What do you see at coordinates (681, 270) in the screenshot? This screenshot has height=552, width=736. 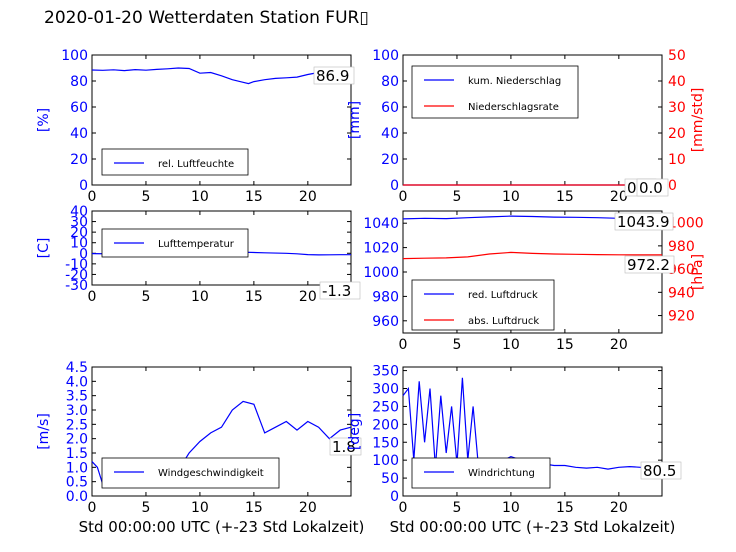 I see `y2-tick-label: 960` at bounding box center [681, 270].